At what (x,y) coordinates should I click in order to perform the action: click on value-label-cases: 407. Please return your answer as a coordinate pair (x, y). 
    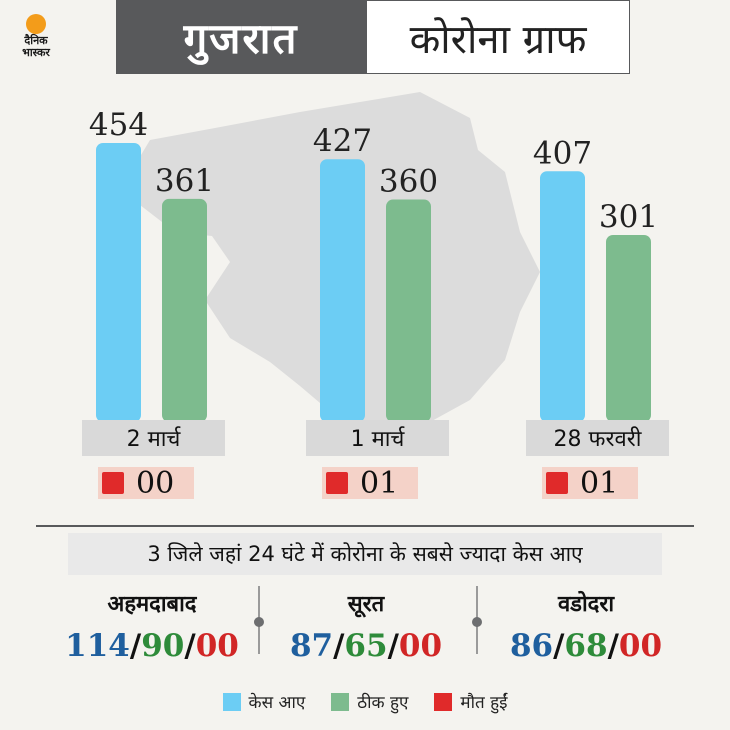
    Looking at the image, I should click on (562, 153).